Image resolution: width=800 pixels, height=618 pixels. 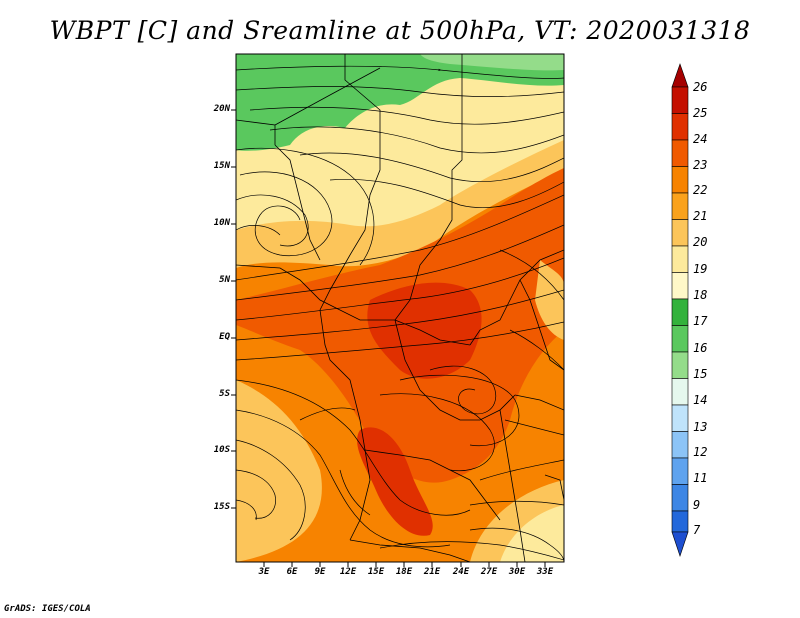 What do you see at coordinates (489, 572) in the screenshot?
I see `x-tick-label: 27E` at bounding box center [489, 572].